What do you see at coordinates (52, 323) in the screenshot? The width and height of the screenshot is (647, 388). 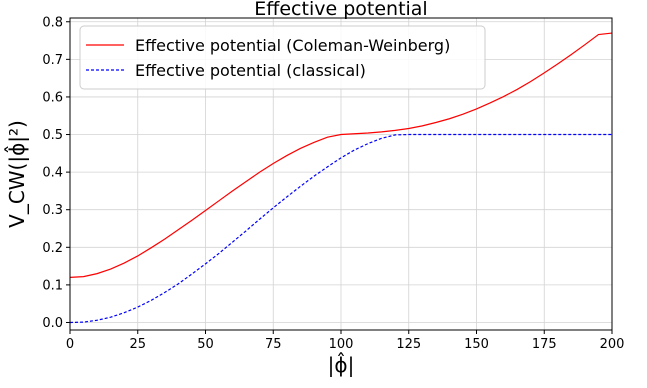 I see `y-tick-label: 0.0` at bounding box center [52, 323].